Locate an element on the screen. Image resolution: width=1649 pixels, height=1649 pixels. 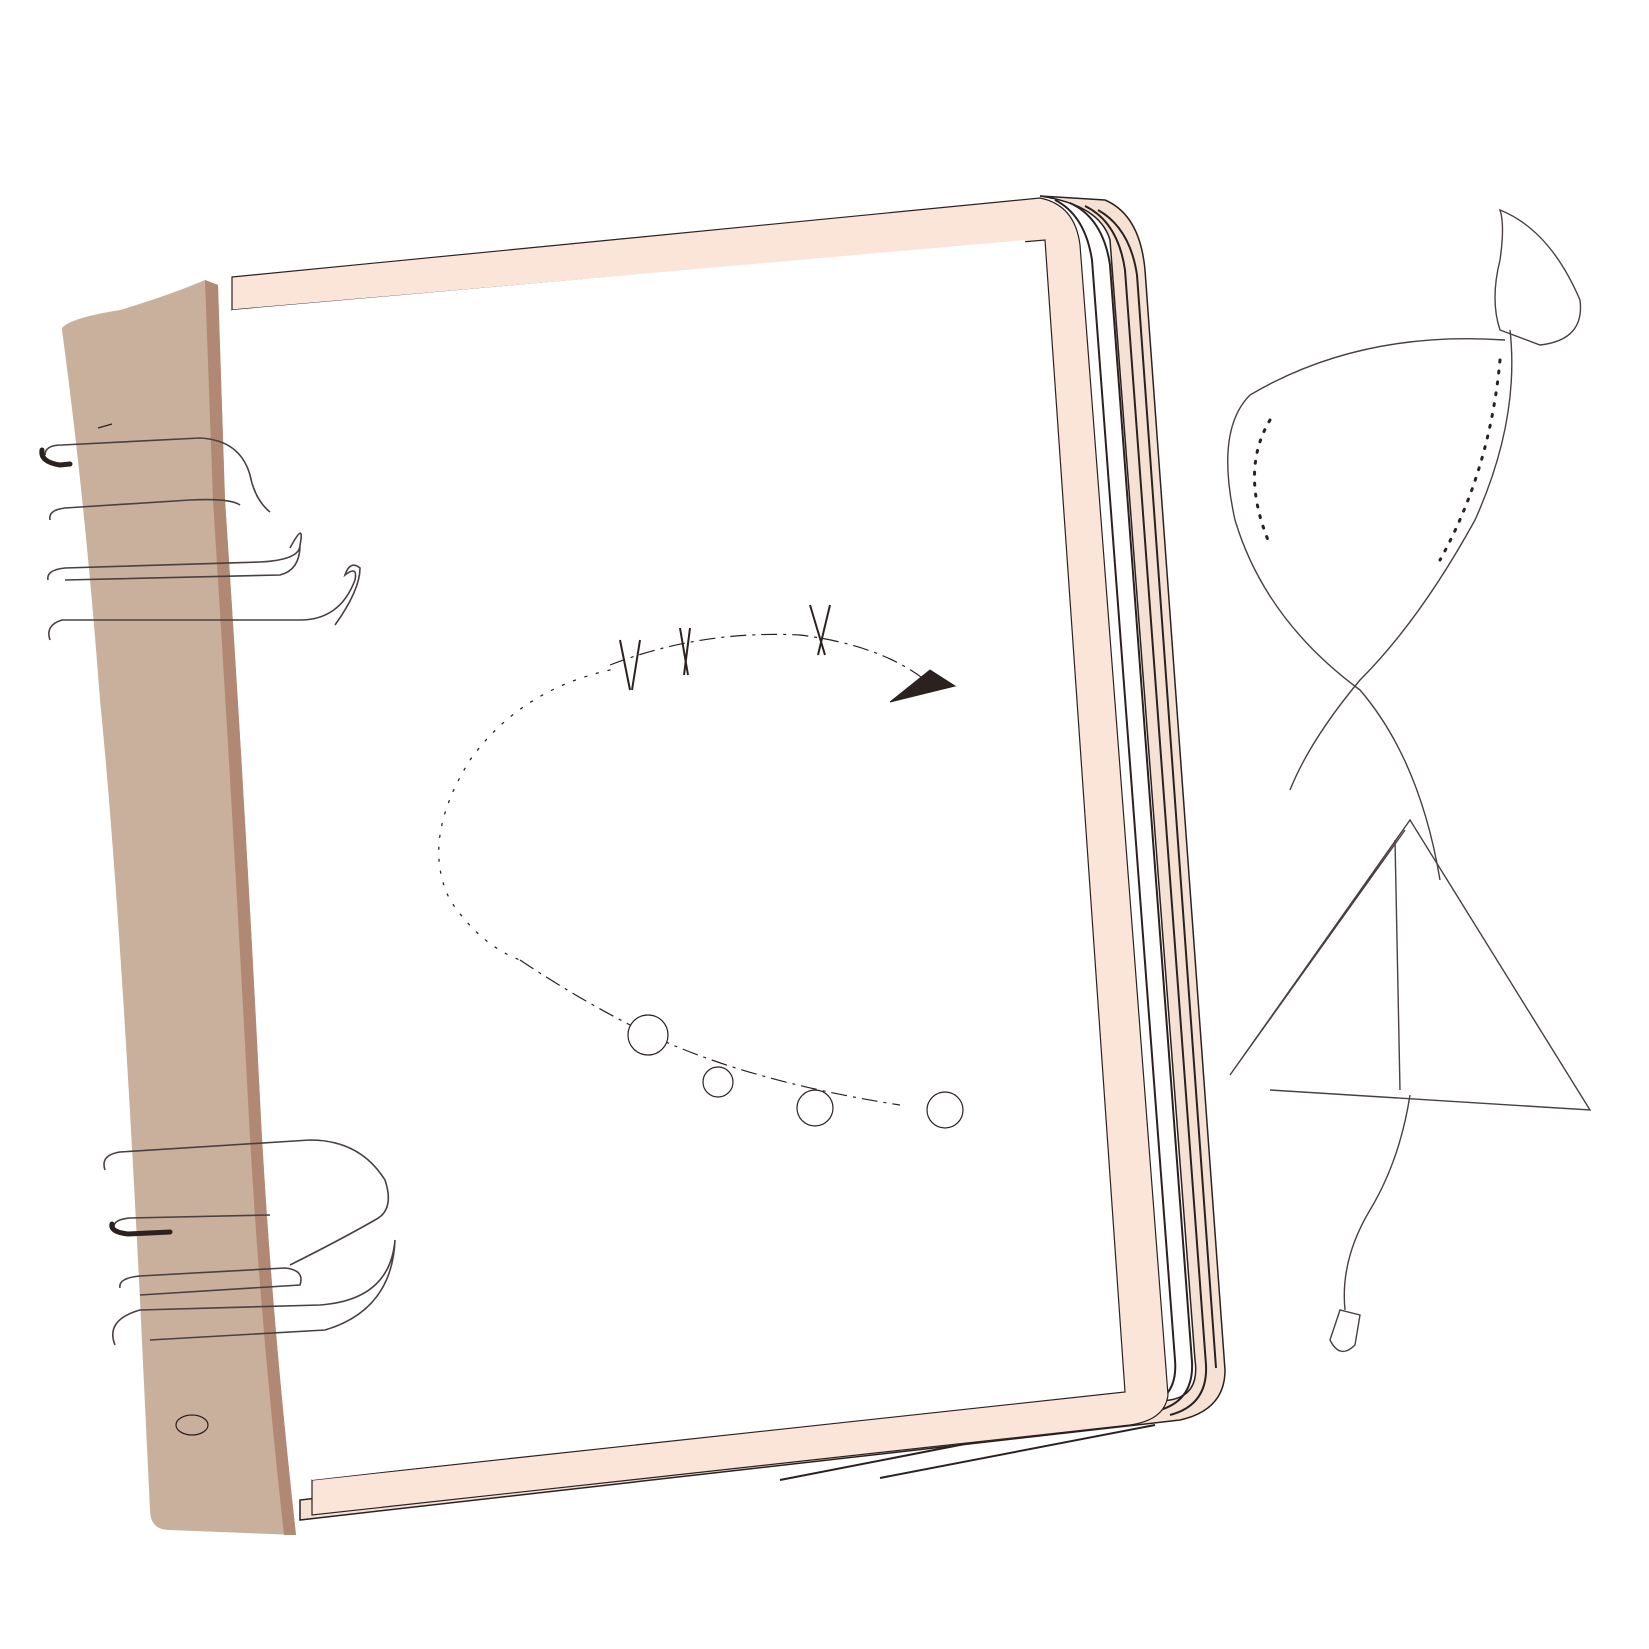
bottom-rings is located at coordinates (249, 1242).